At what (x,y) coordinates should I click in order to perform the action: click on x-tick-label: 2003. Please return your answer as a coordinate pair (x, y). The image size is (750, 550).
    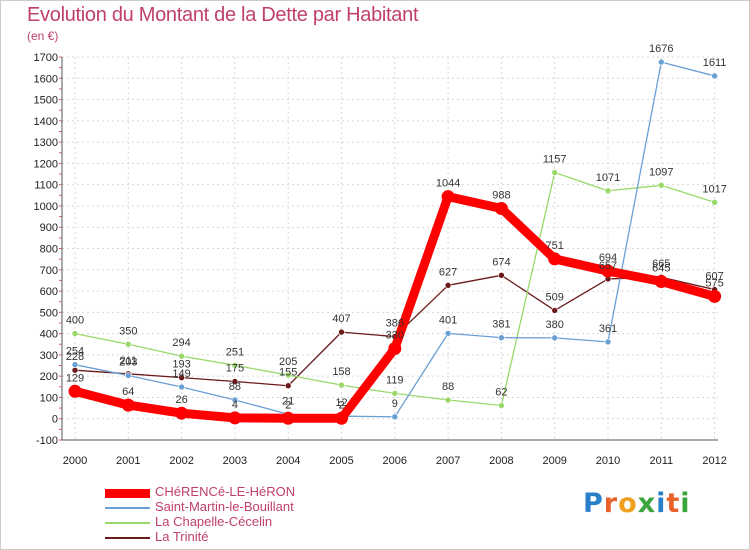
    Looking at the image, I should click on (235, 461).